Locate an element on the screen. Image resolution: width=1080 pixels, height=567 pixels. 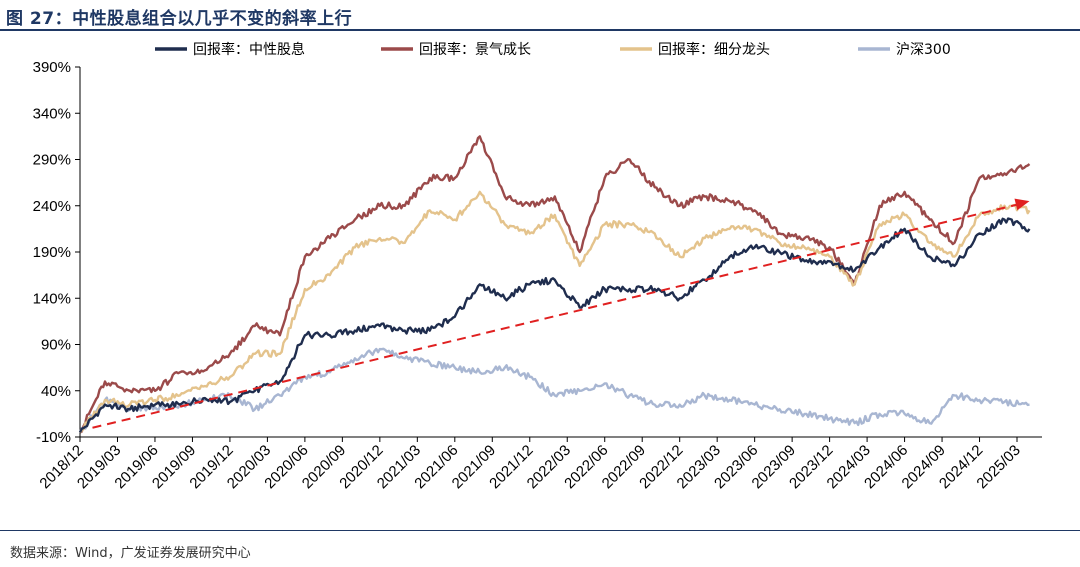
y-tick-label: 290% is located at coordinates (52, 160).